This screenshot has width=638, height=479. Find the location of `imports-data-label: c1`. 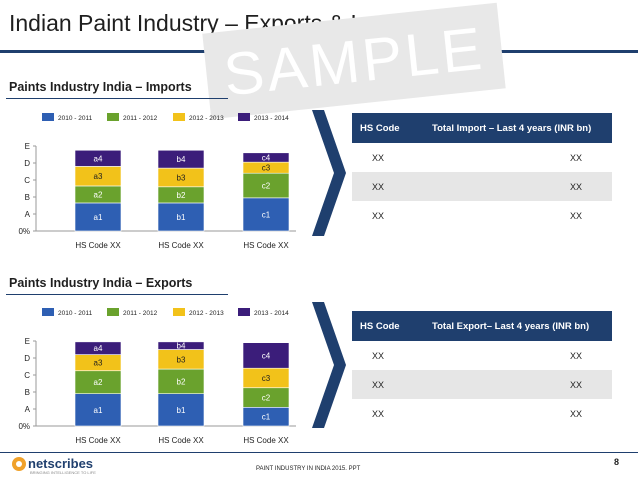

imports-data-label: c1 is located at coordinates (266, 214).